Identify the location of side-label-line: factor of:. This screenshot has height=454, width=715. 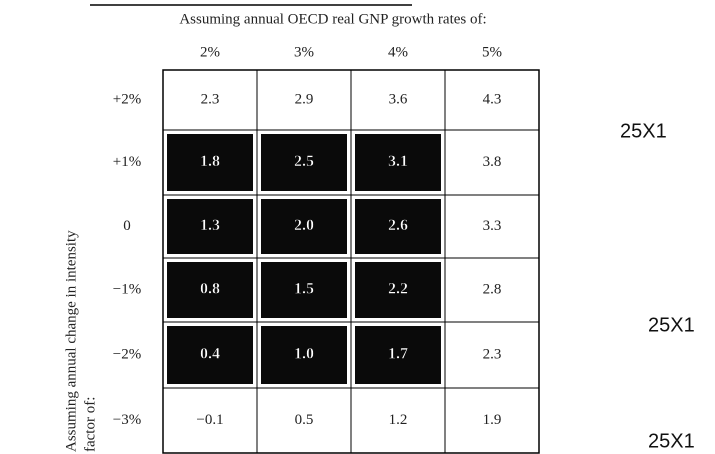
(90, 424).